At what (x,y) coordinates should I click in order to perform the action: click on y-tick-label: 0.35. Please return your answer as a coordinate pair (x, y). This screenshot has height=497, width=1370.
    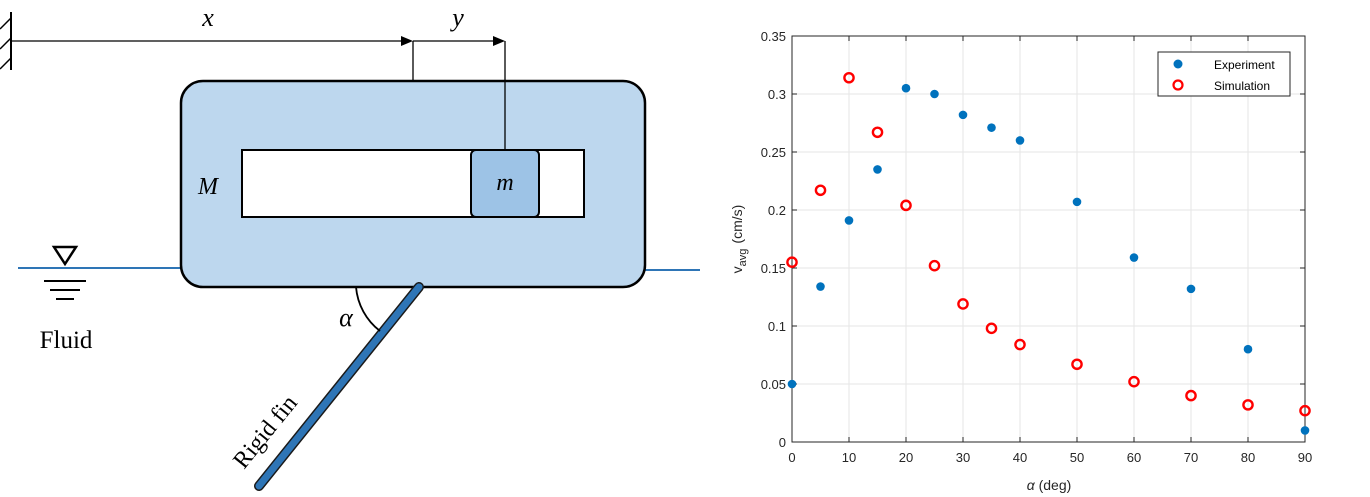
    Looking at the image, I should click on (773, 36).